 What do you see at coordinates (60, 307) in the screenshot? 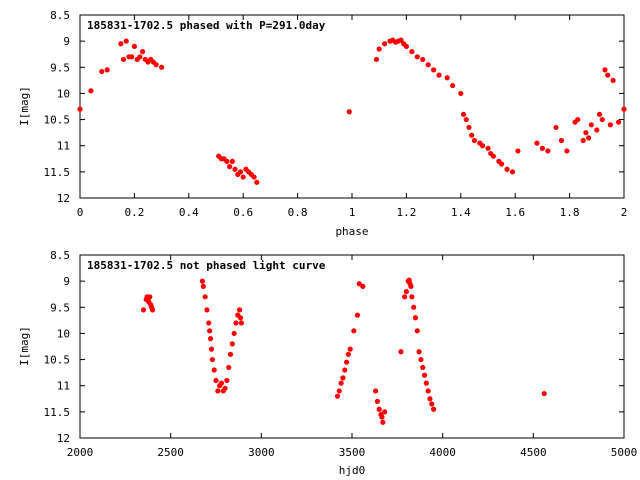
I see `unphased-plot-ytick-label: 9.5` at bounding box center [60, 307].